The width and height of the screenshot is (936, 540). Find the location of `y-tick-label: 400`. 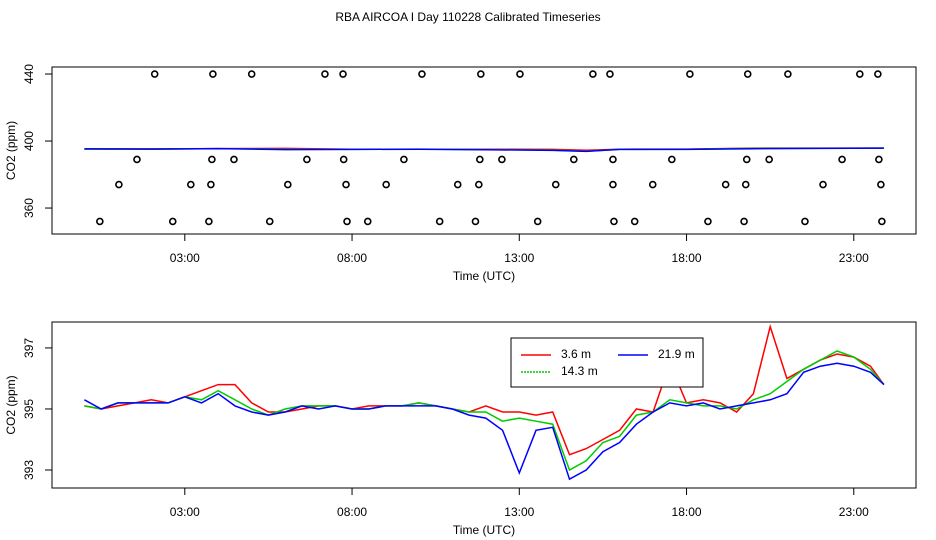

y-tick-label: 400 is located at coordinates (29, 141).